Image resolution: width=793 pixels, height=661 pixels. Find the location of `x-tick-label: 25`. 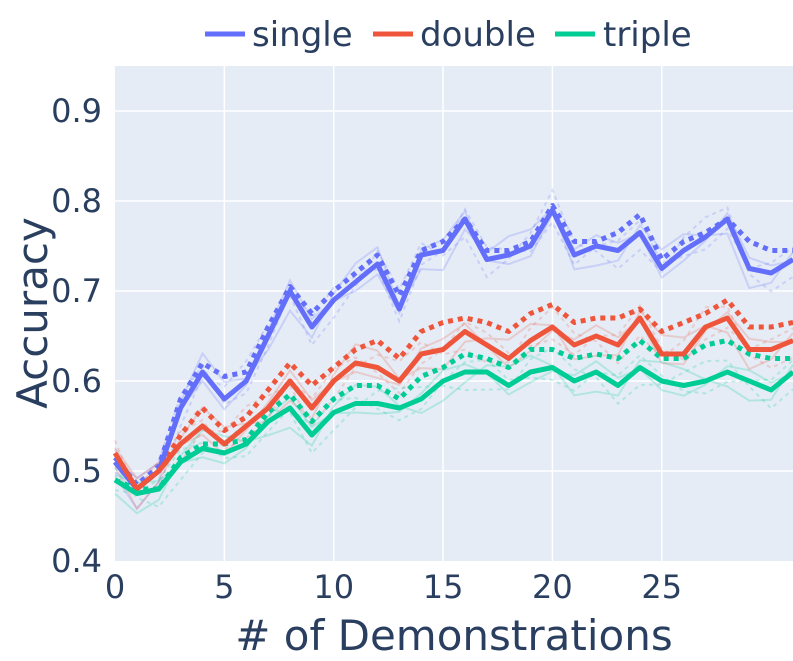

x-tick-label: 25 is located at coordinates (661, 587).